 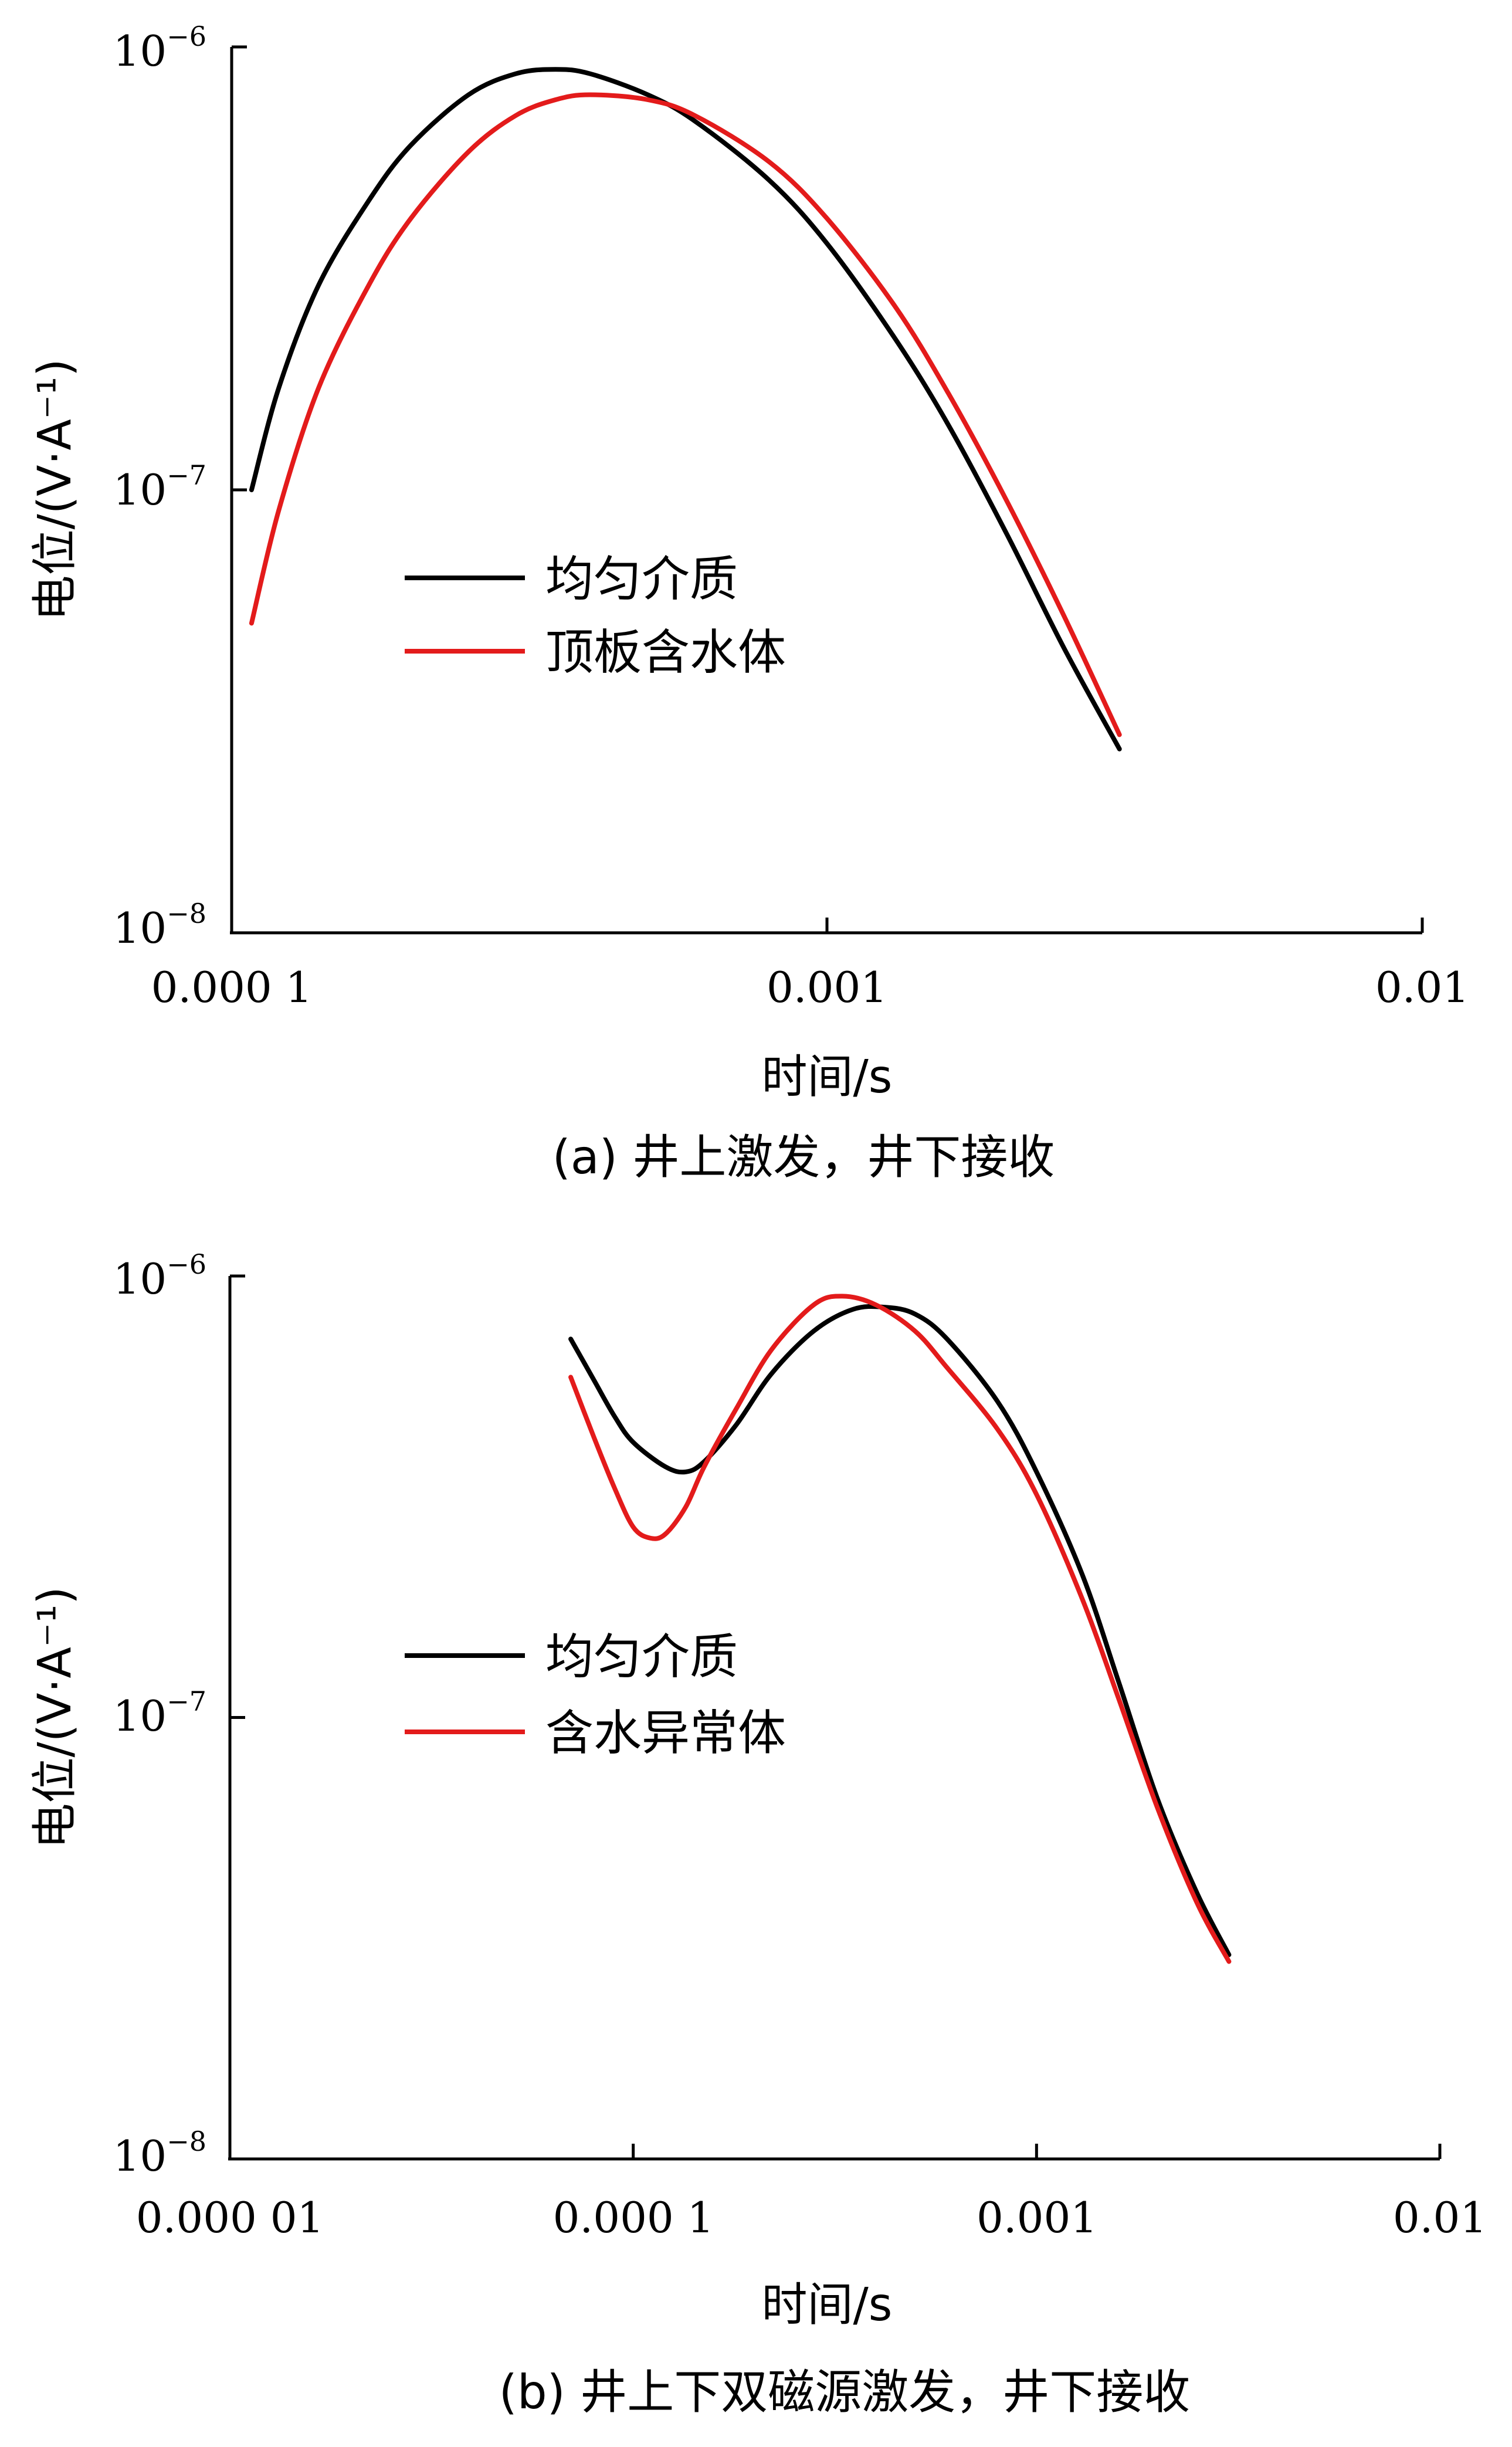 I want to click on series-group, so click(x=900, y=1629).